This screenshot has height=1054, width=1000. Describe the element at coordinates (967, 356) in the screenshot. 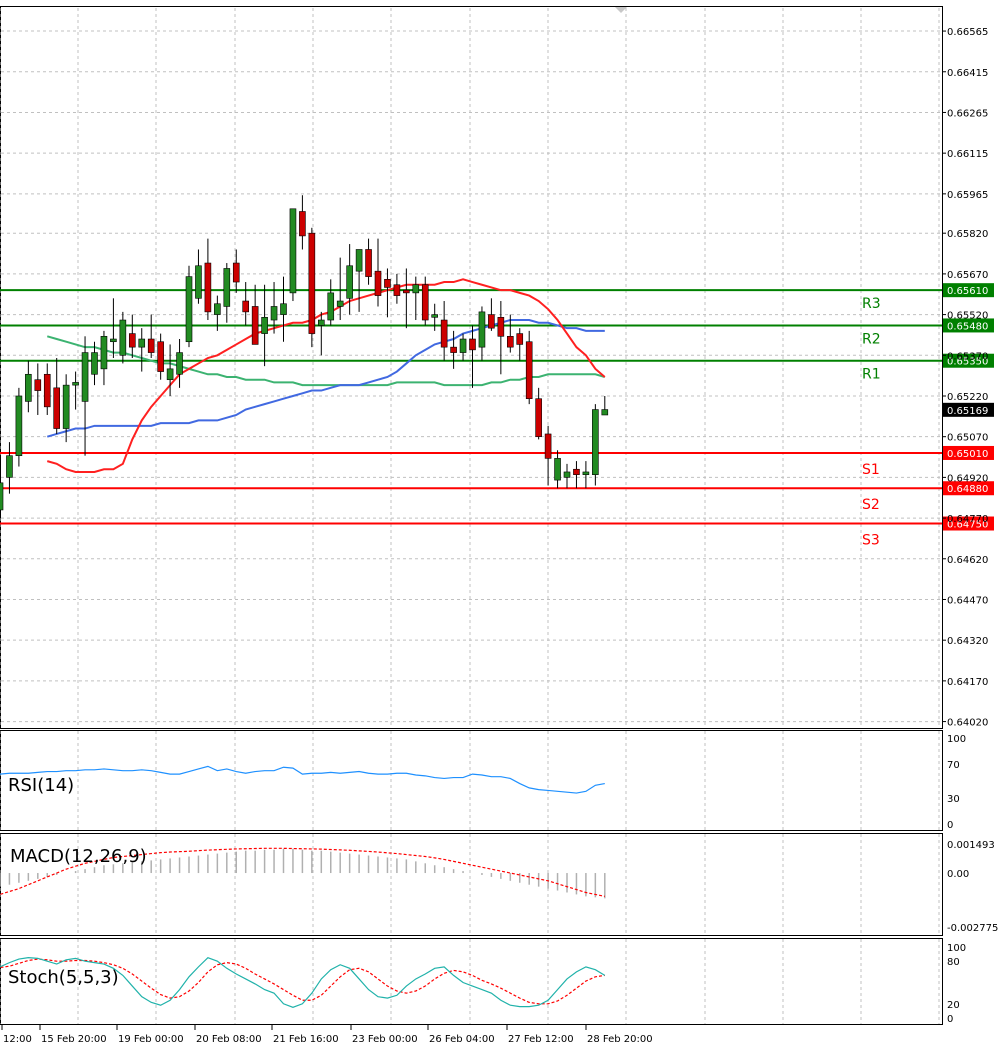

I see `y-tick-label: 0.65370` at that location.